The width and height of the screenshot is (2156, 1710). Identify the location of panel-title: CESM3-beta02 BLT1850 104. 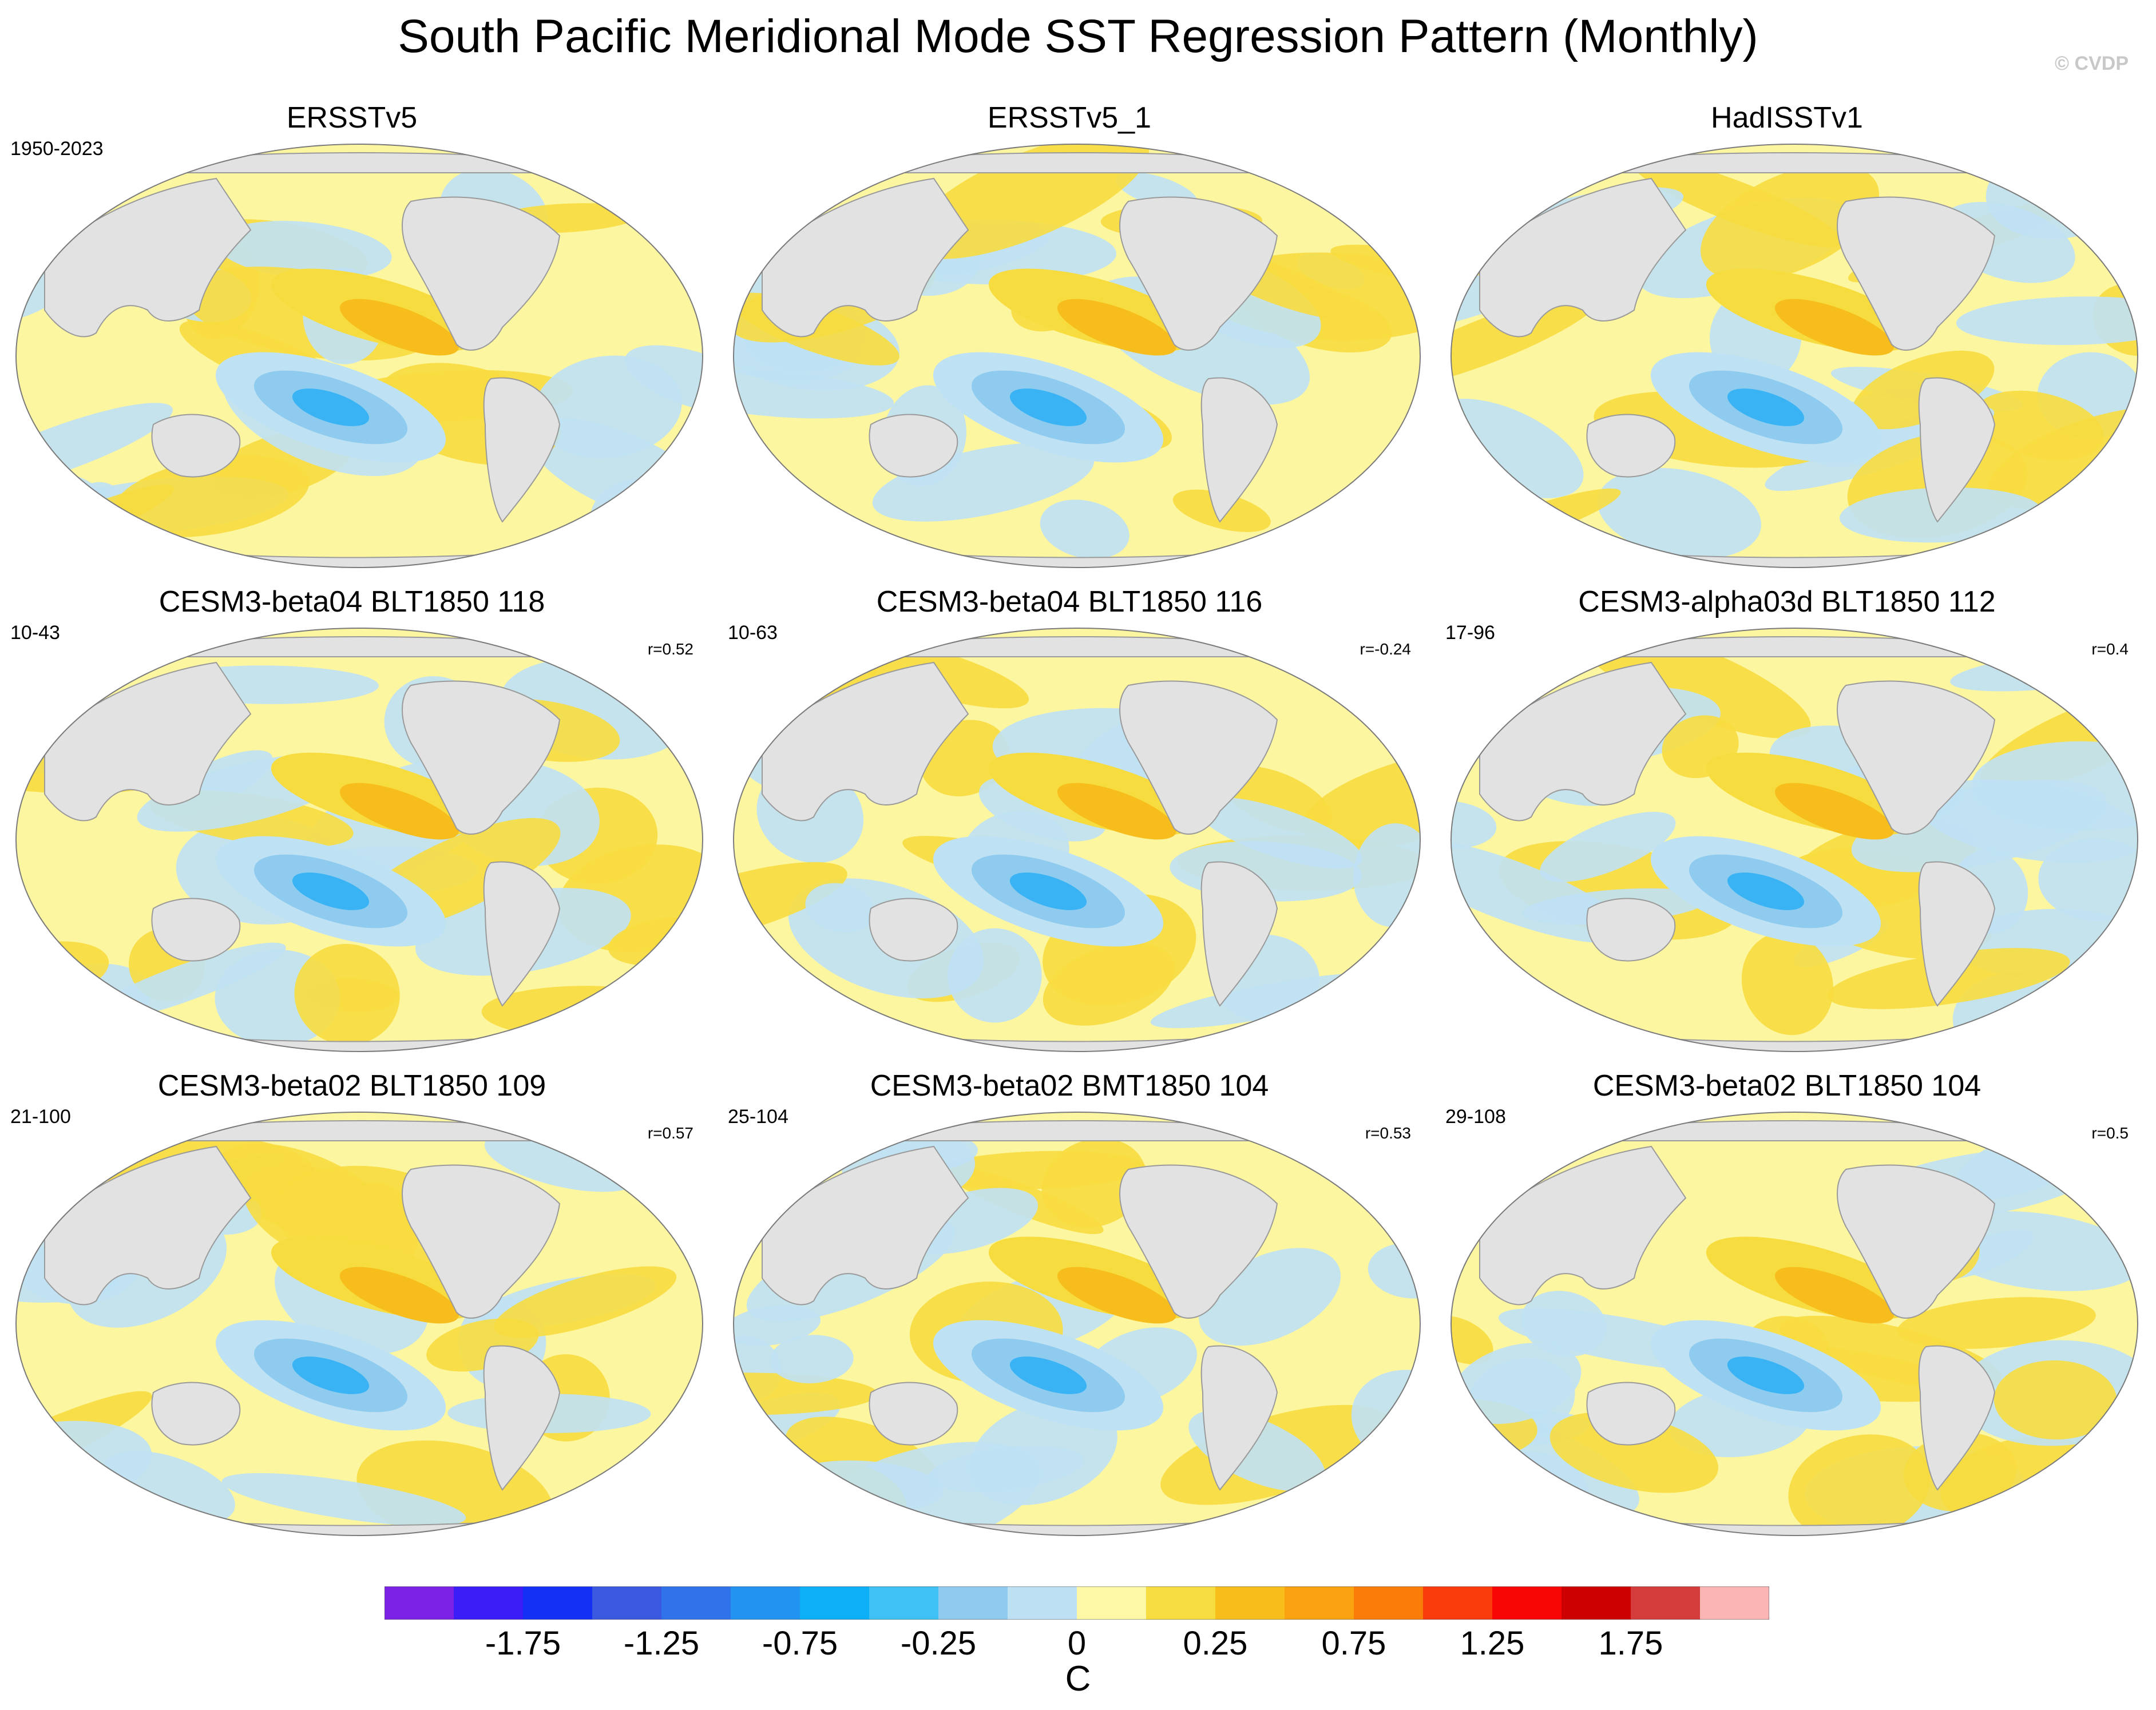
(1786, 1085).